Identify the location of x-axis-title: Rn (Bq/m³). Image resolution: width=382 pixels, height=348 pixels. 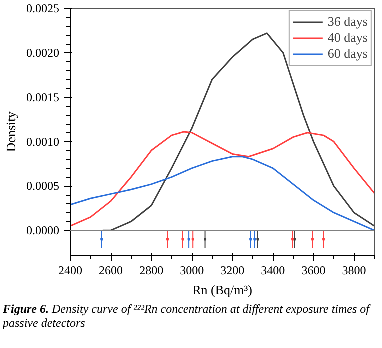
(222, 290).